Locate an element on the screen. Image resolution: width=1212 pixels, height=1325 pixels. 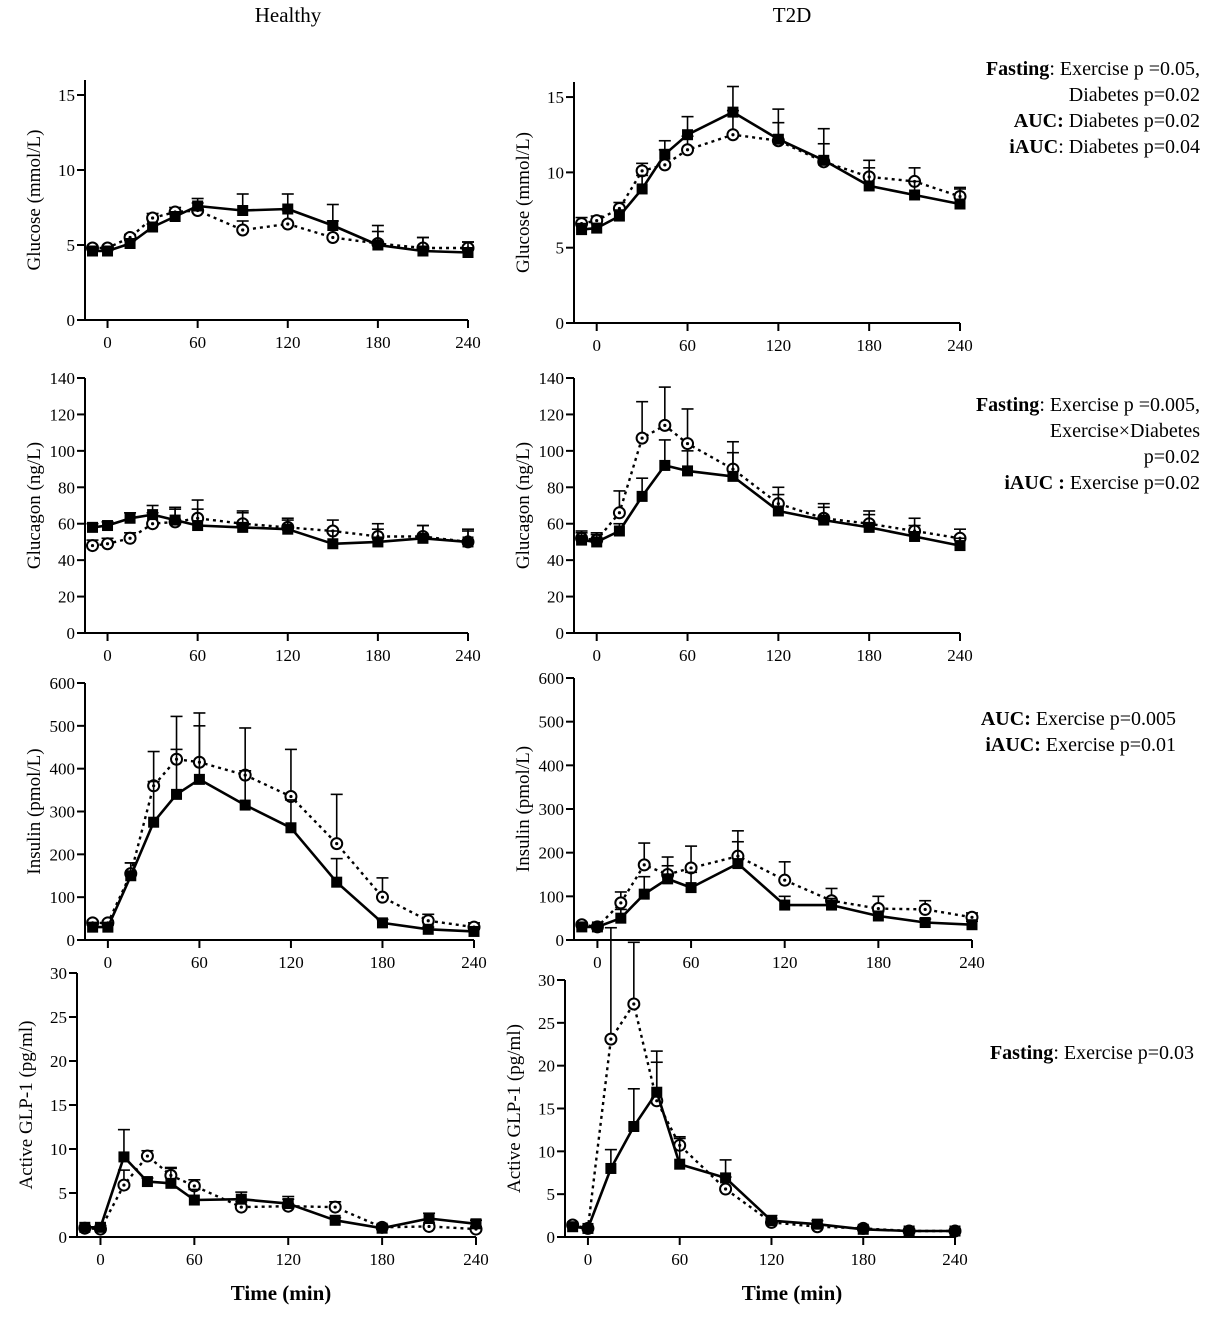
stats-line: AUC: Exercise p=0.005 is located at coordinates (1078, 719).